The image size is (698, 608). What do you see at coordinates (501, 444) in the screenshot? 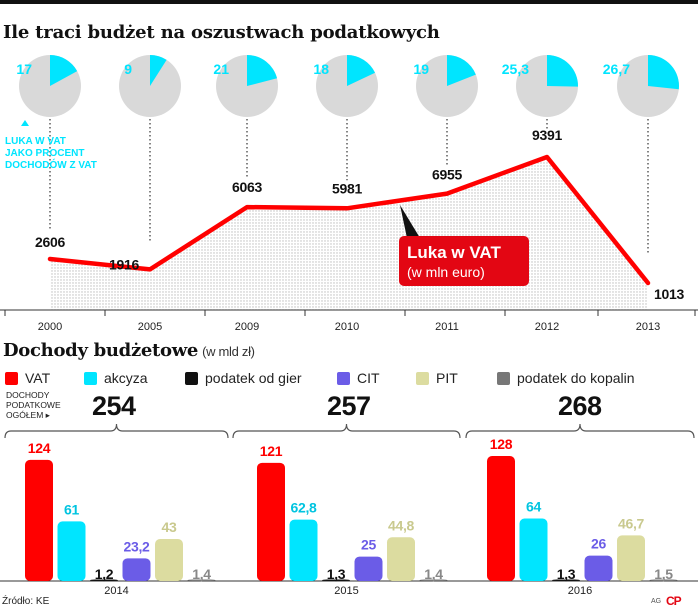
I see `bar-value-label: 128` at bounding box center [501, 444].